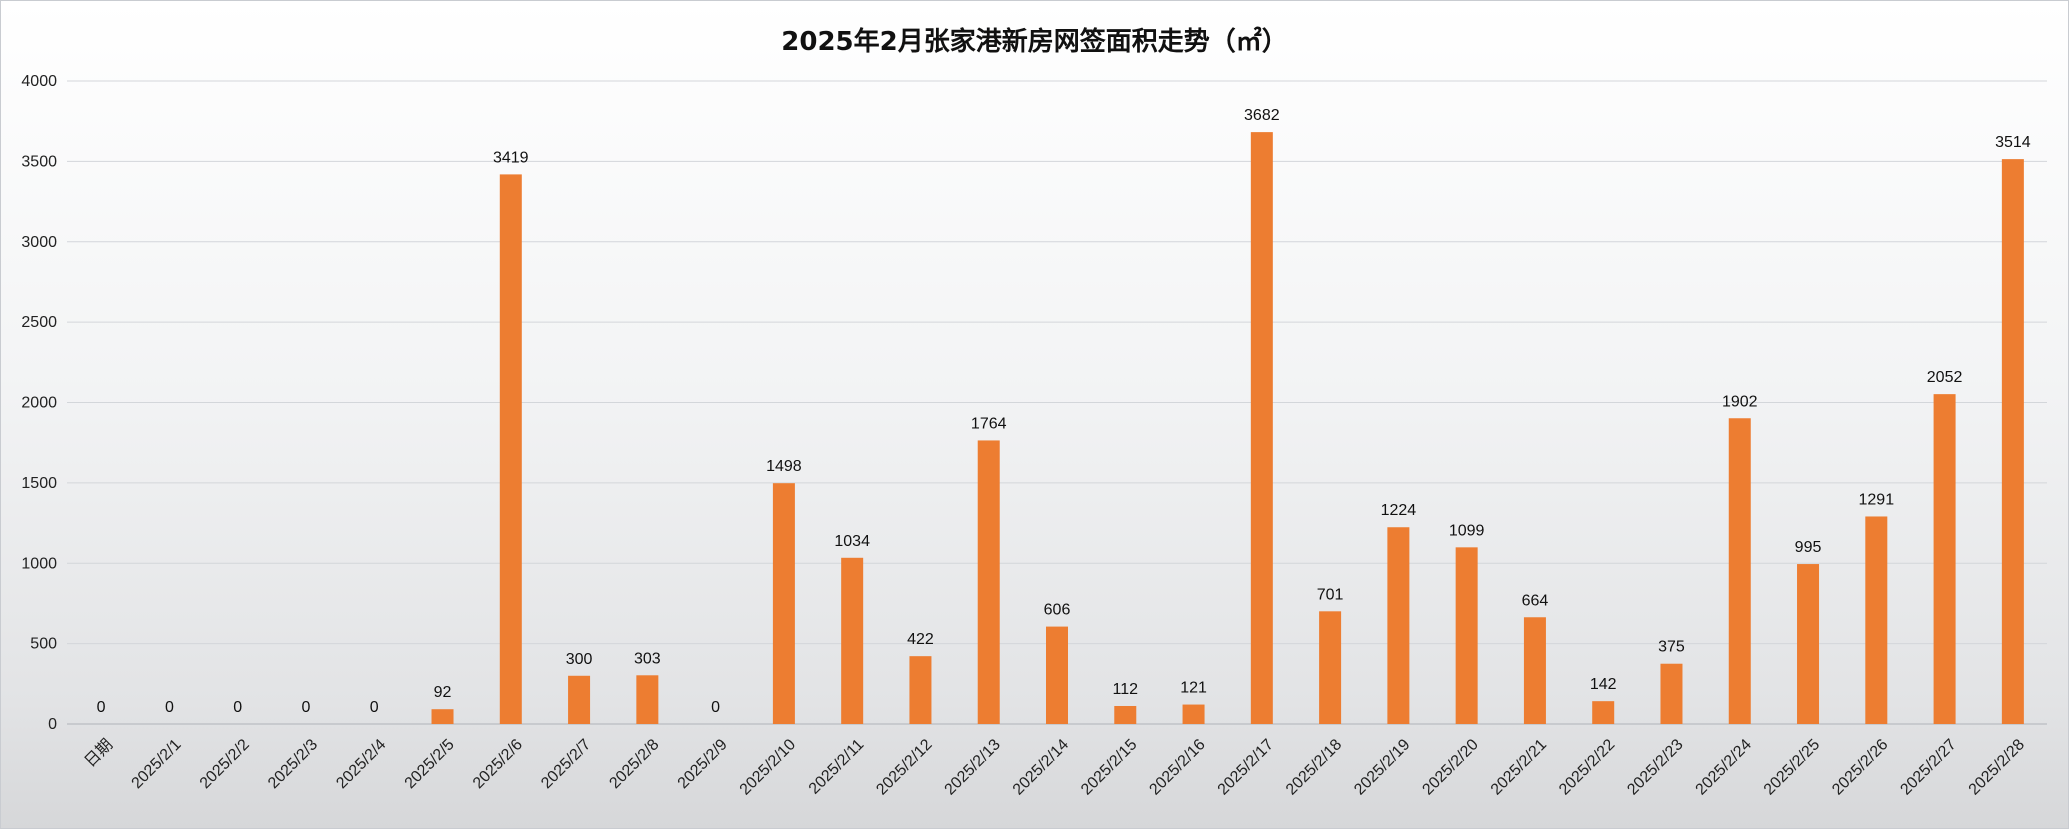 The image size is (2069, 830). What do you see at coordinates (1177, 767) in the screenshot?
I see `x-tick-label: 2025/2/16` at bounding box center [1177, 767].